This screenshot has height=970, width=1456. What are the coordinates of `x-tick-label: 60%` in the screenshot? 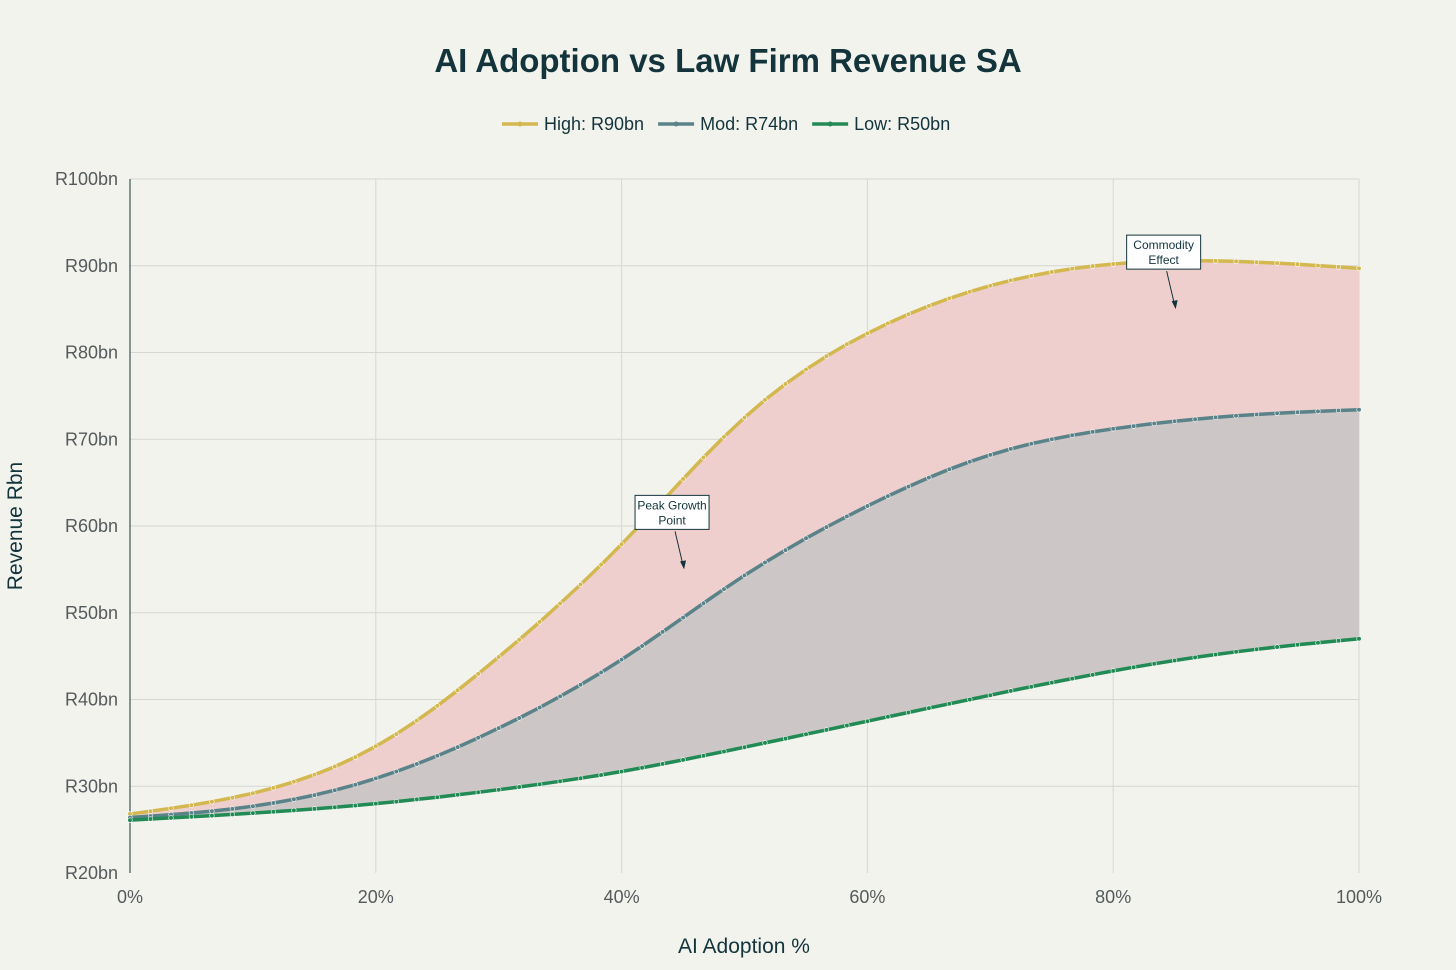 It's located at (867, 897).